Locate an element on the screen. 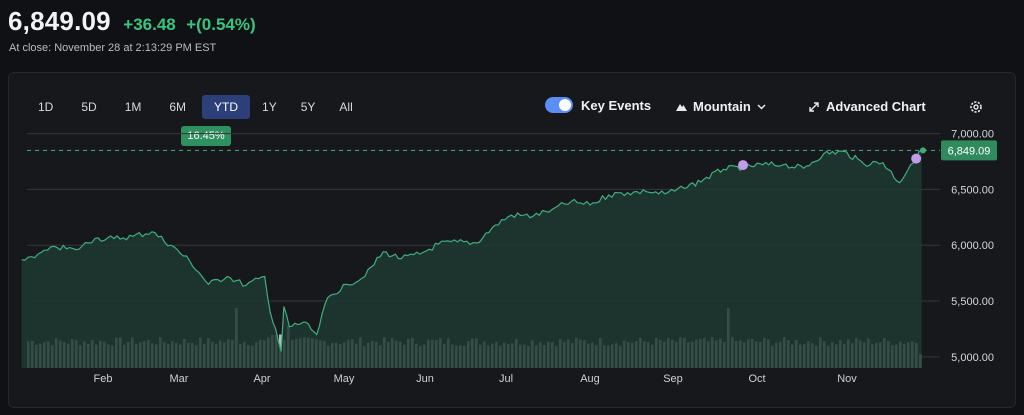 The width and height of the screenshot is (1024, 415). chart-type-label: Mountain is located at coordinates (722, 106).